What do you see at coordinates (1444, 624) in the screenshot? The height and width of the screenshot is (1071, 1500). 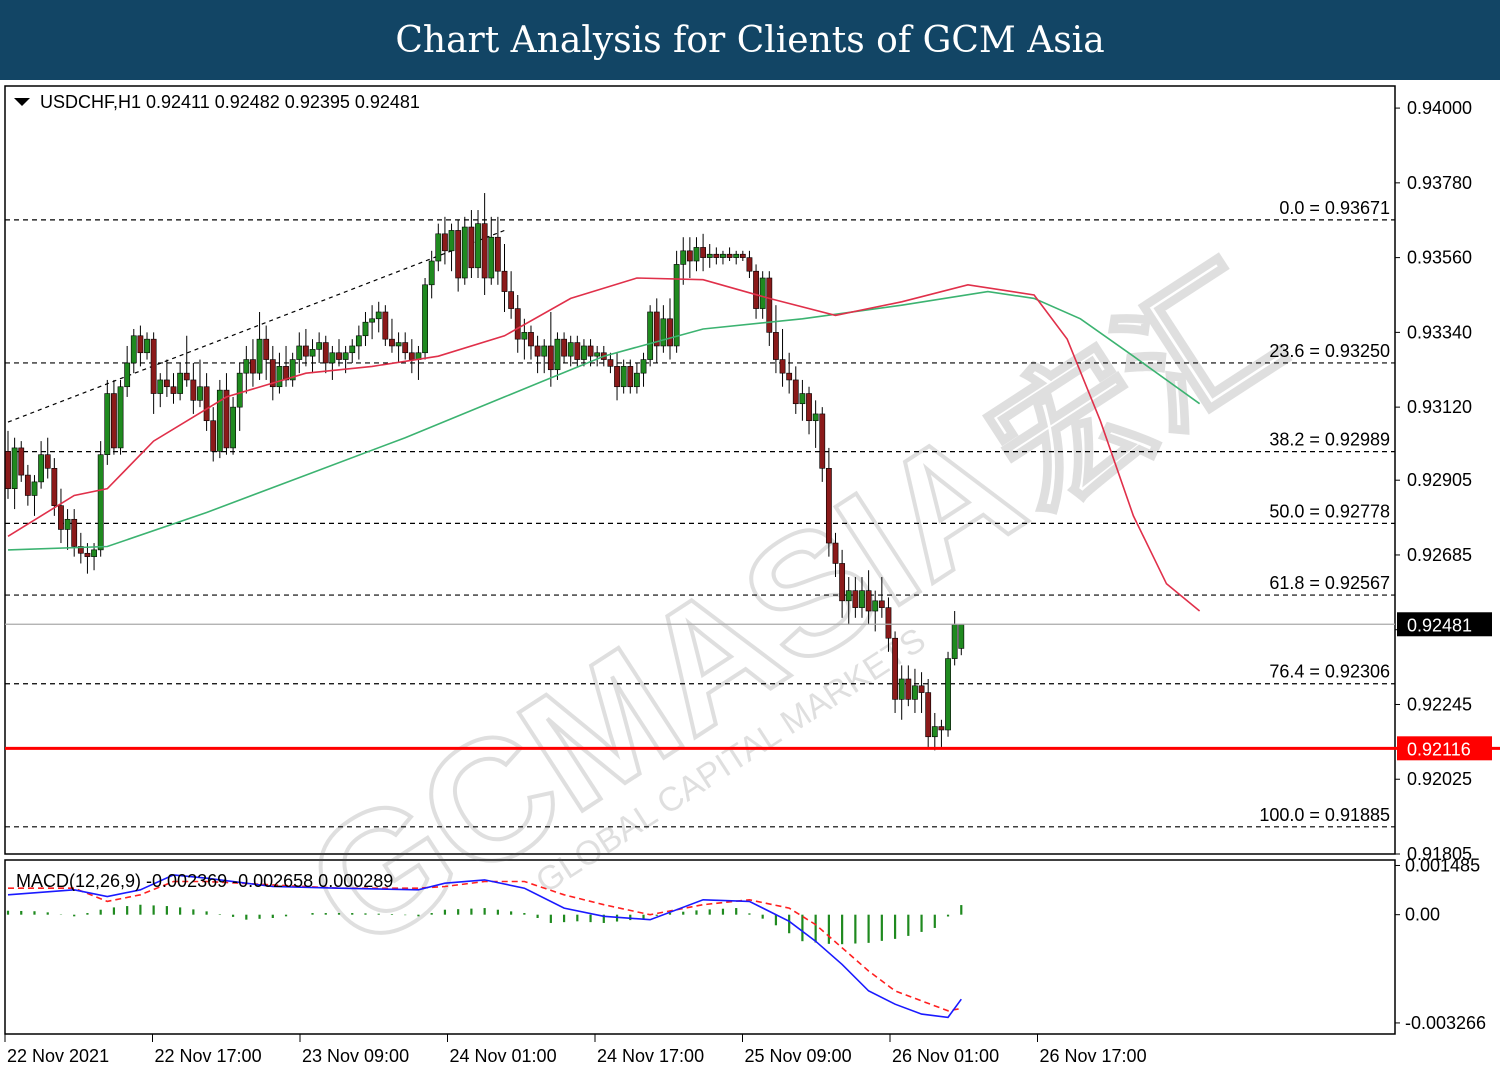 I see `current-price-badge` at bounding box center [1444, 624].